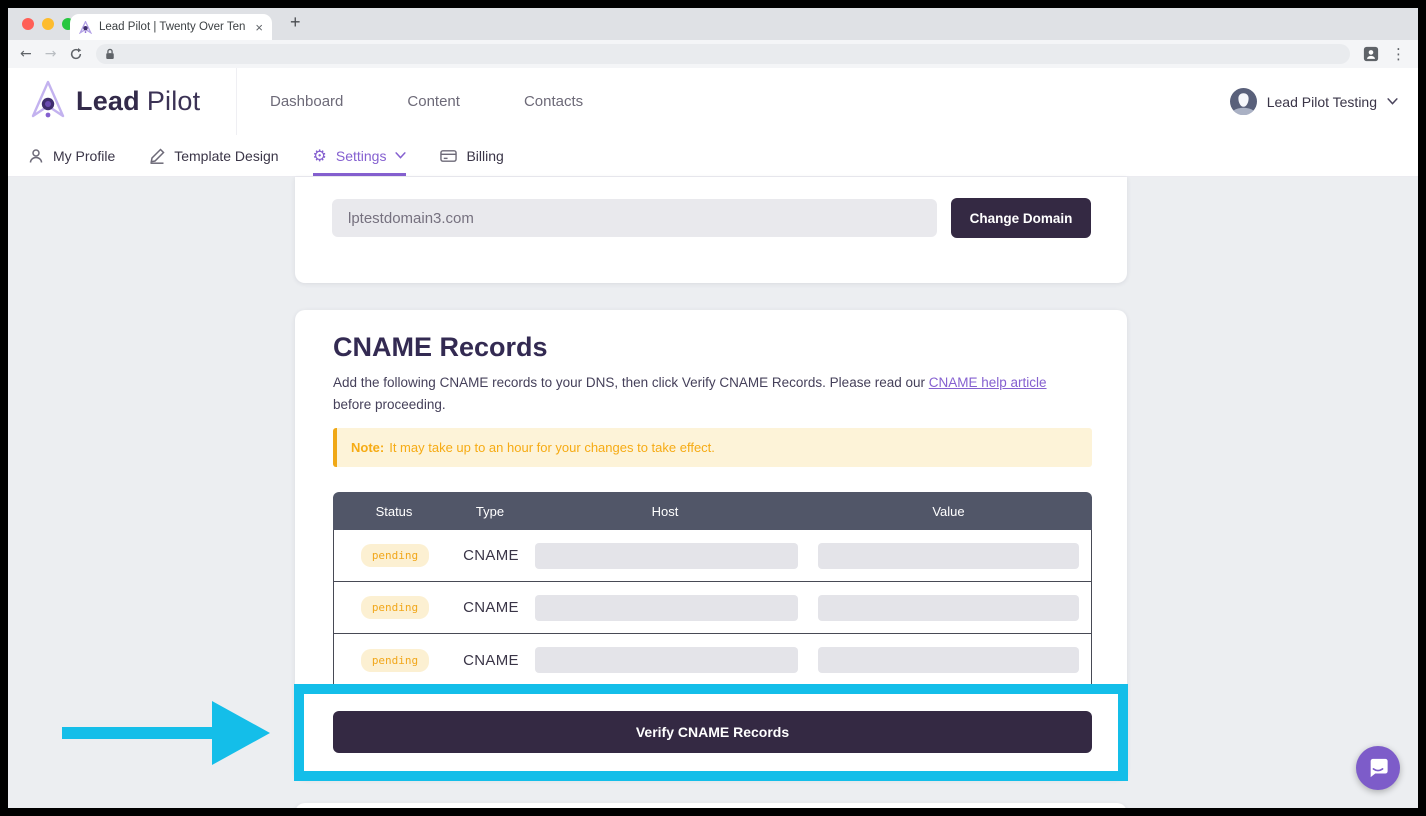 This screenshot has width=1426, height=816. I want to click on account-name: Lead Pilot Testing, so click(1321, 101).